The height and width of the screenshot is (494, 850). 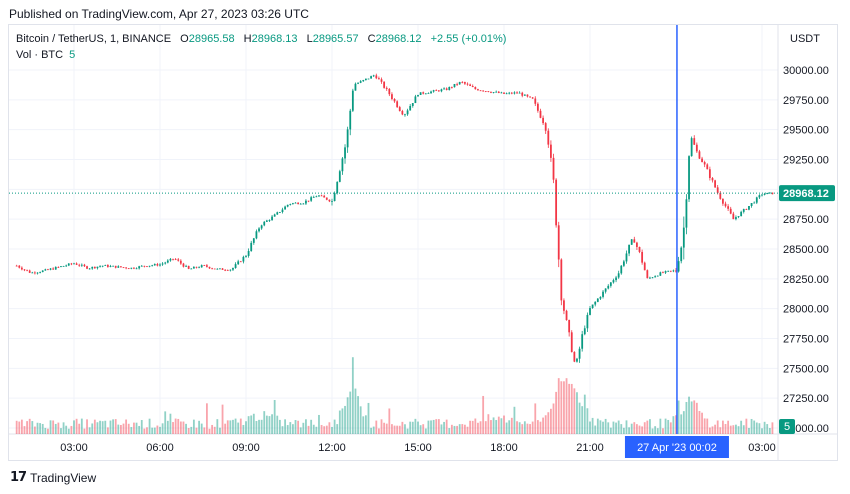 I want to click on y-tick-label: 29750.00, so click(x=806, y=101).